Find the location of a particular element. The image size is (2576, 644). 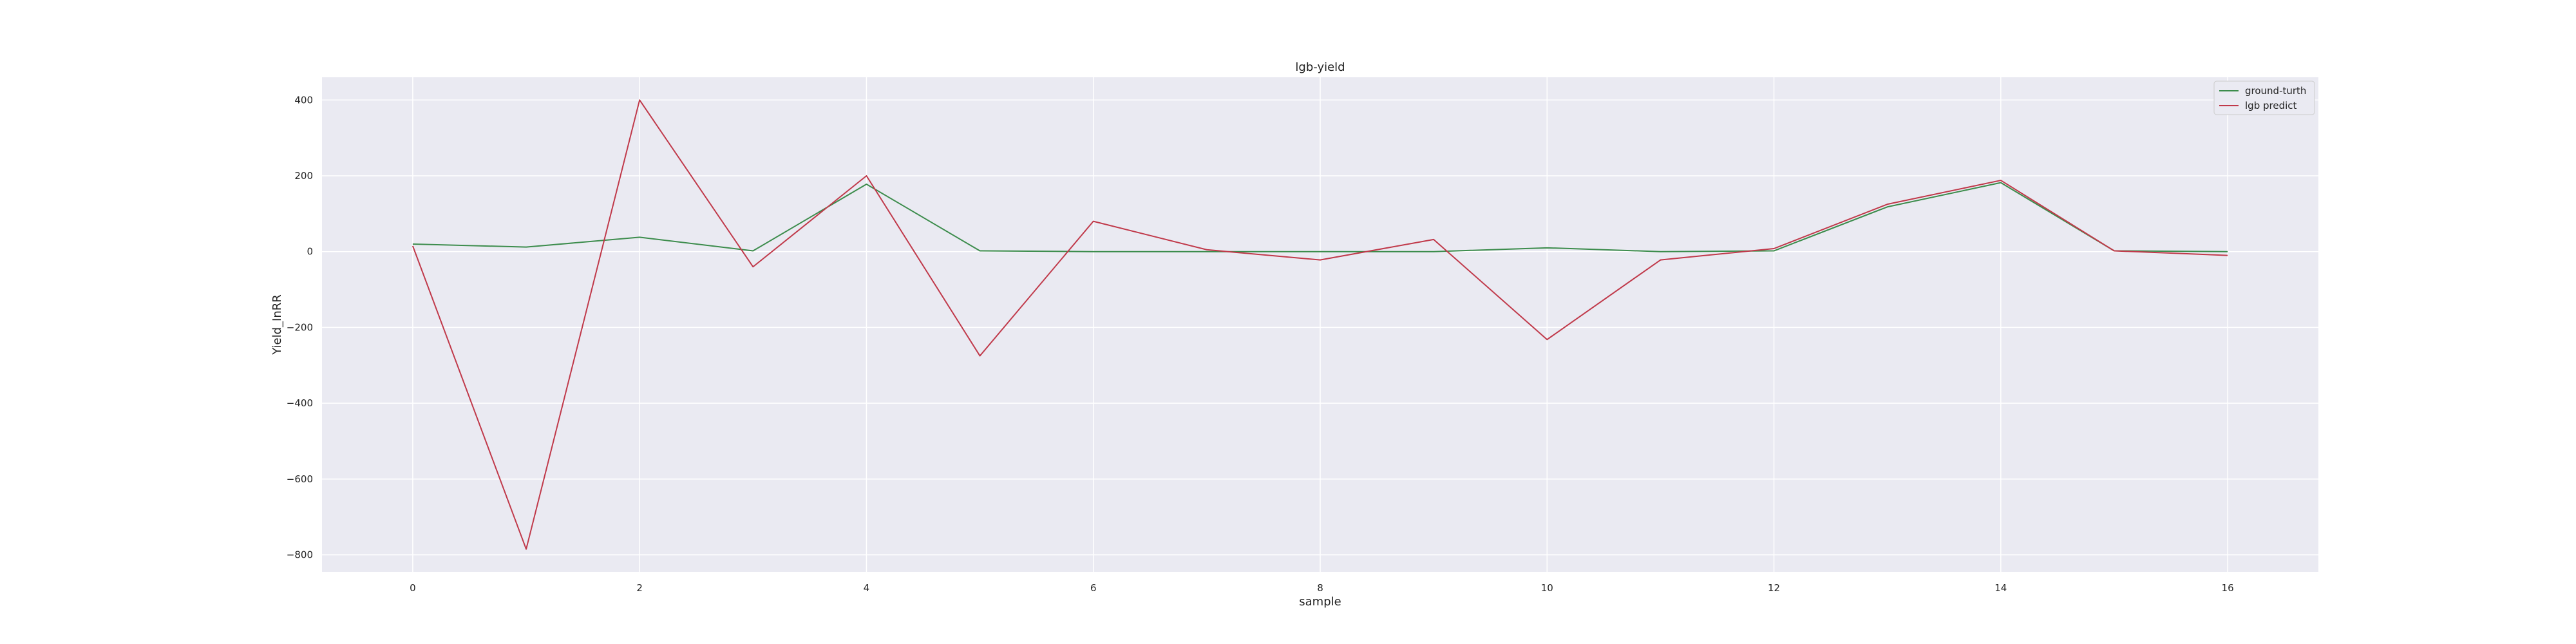

y-tick-label: −200 is located at coordinates (300, 327).